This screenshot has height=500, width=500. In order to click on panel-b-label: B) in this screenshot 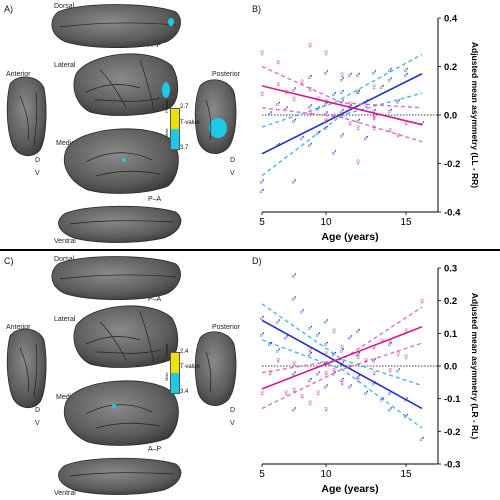, I will do `click(256, 9)`.